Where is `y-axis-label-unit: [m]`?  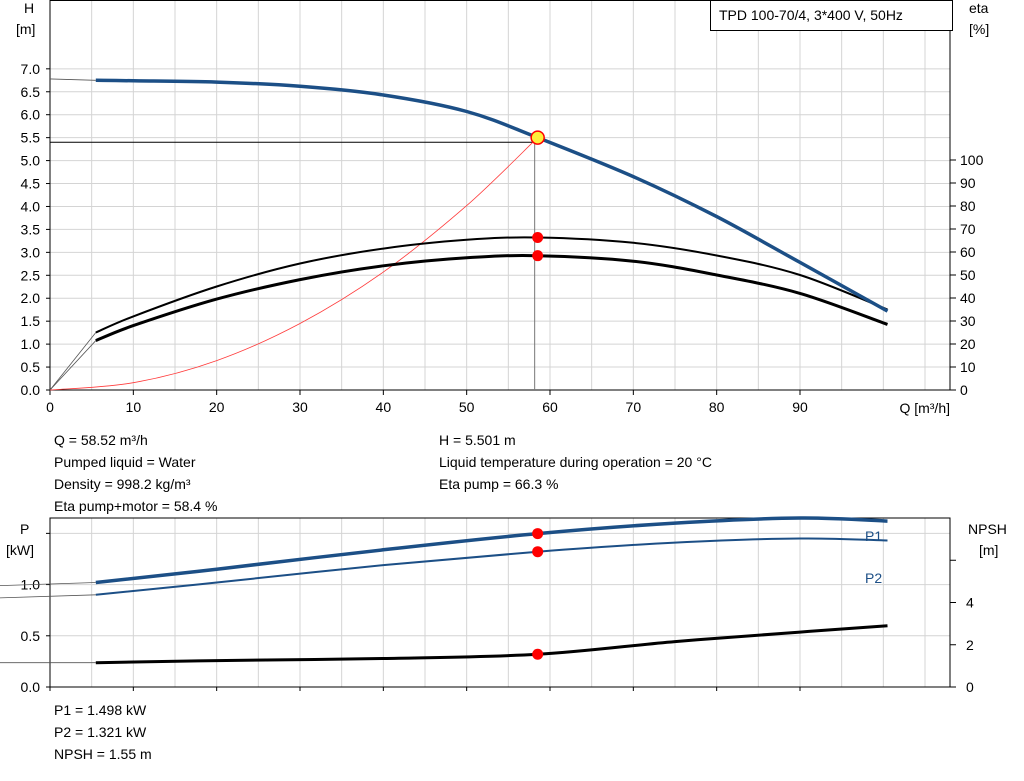 y-axis-label-unit: [m] is located at coordinates (25, 29).